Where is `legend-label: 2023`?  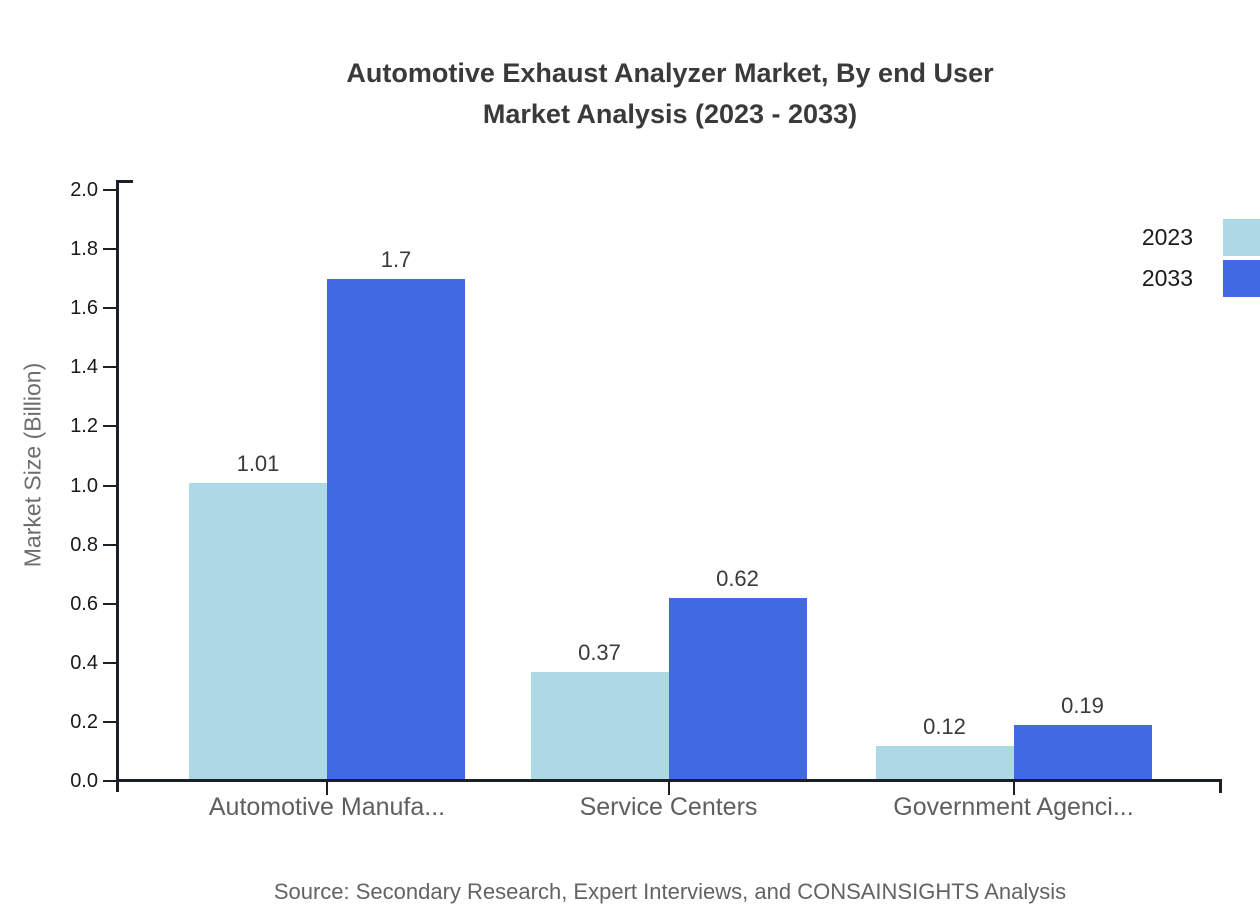 legend-label: 2023 is located at coordinates (1167, 237).